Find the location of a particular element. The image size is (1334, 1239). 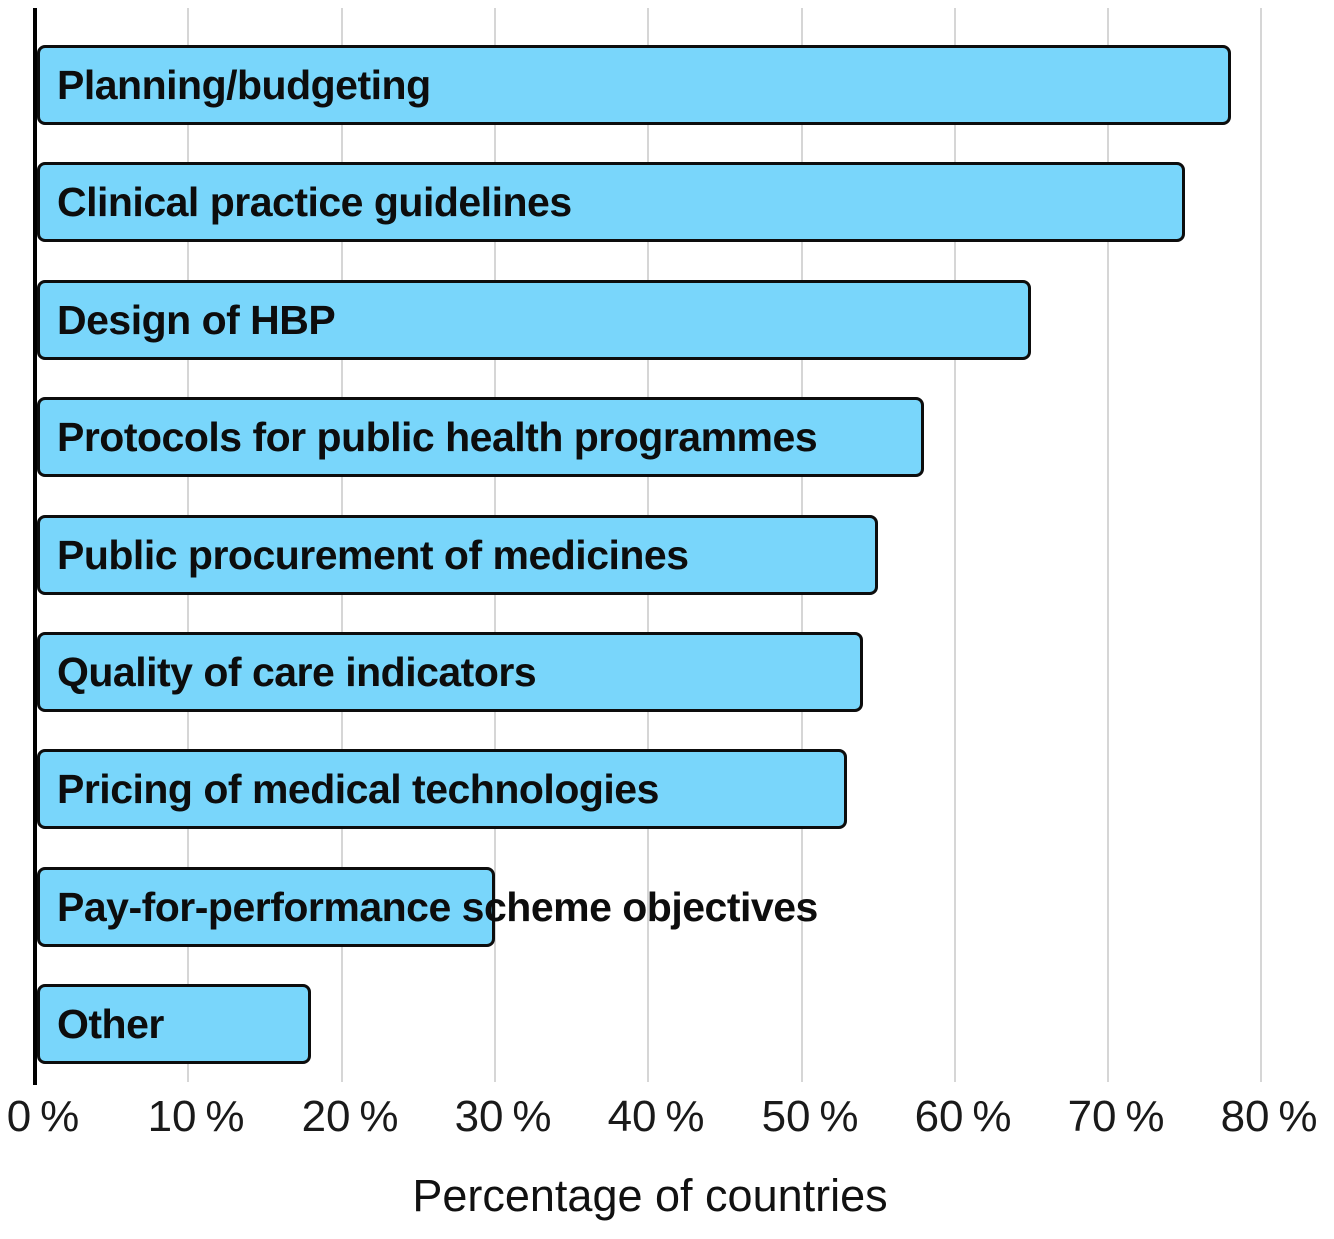

bar-label: Design of HBP is located at coordinates (196, 319).